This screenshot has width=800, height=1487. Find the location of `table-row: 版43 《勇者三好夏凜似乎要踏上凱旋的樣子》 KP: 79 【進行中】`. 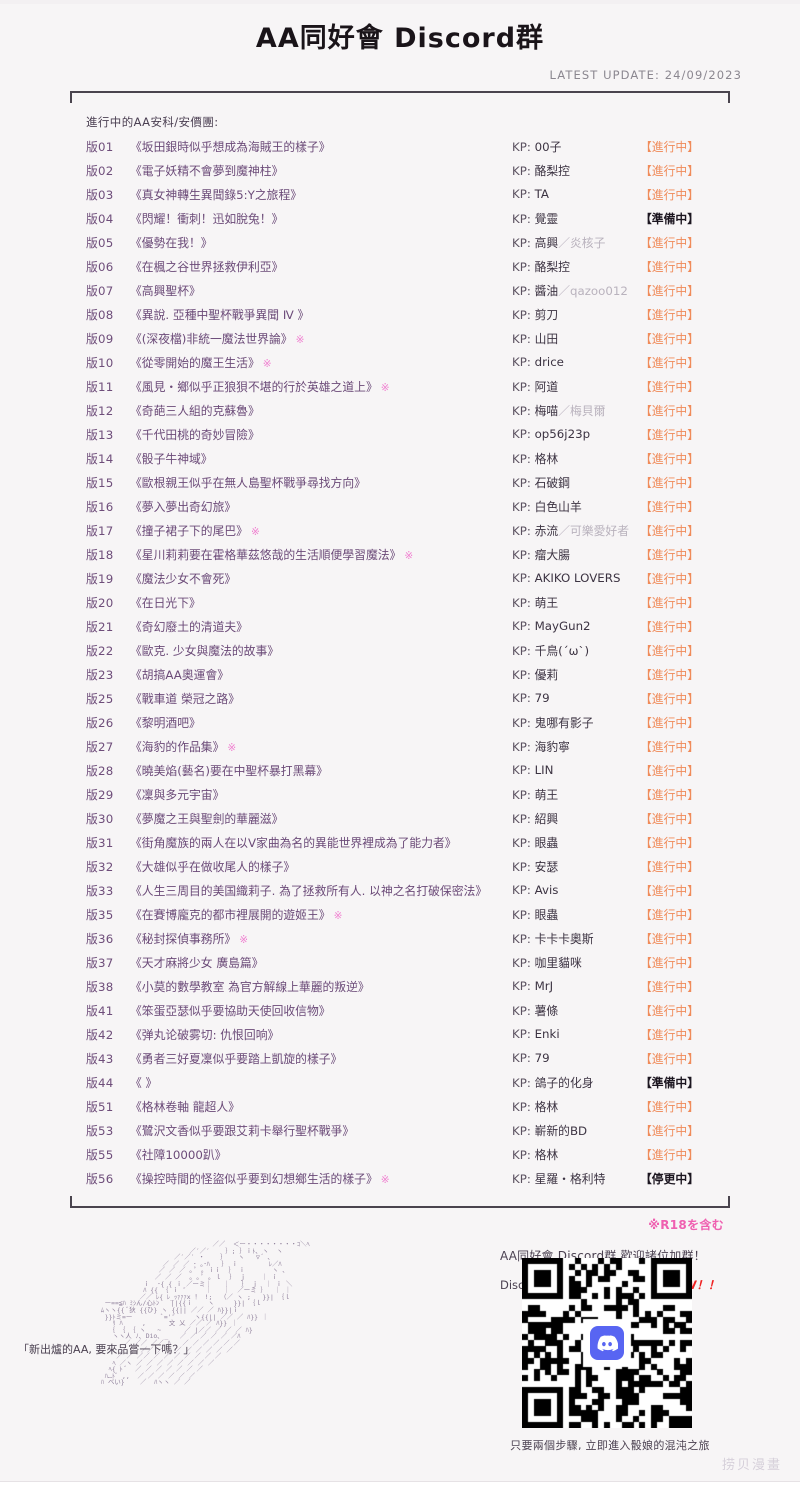

table-row: 版43 《勇者三好夏凜似乎要踏上凱旋的樣子》 KP: 79 【進行中】 is located at coordinates (400, 1058).